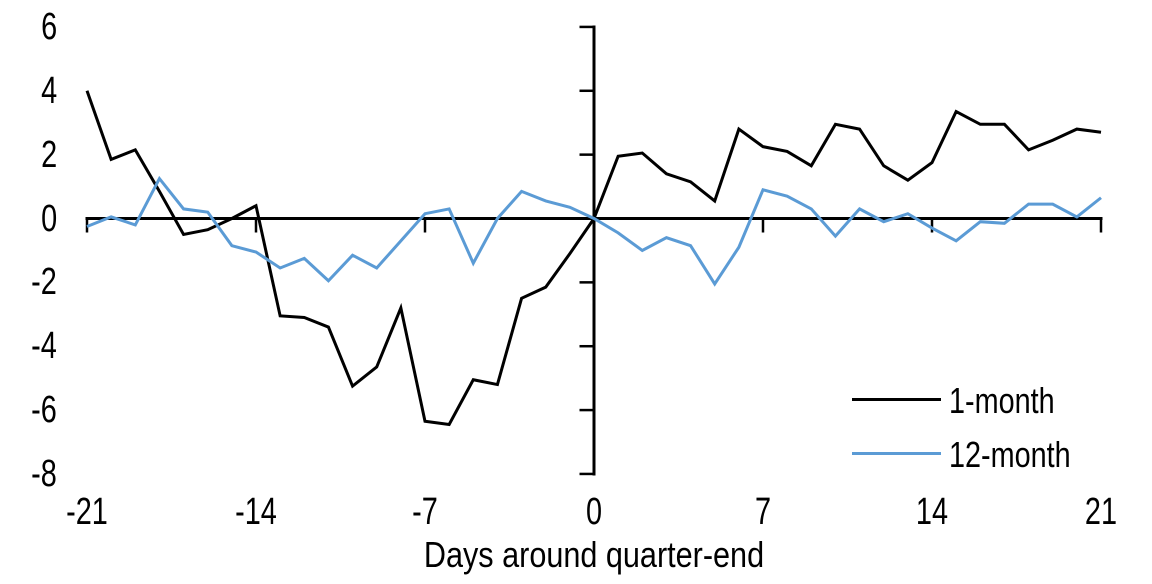 Image resolution: width=1152 pixels, height=584 pixels. What do you see at coordinates (48, 218) in the screenshot?
I see `y-axis-label: 0` at bounding box center [48, 218].